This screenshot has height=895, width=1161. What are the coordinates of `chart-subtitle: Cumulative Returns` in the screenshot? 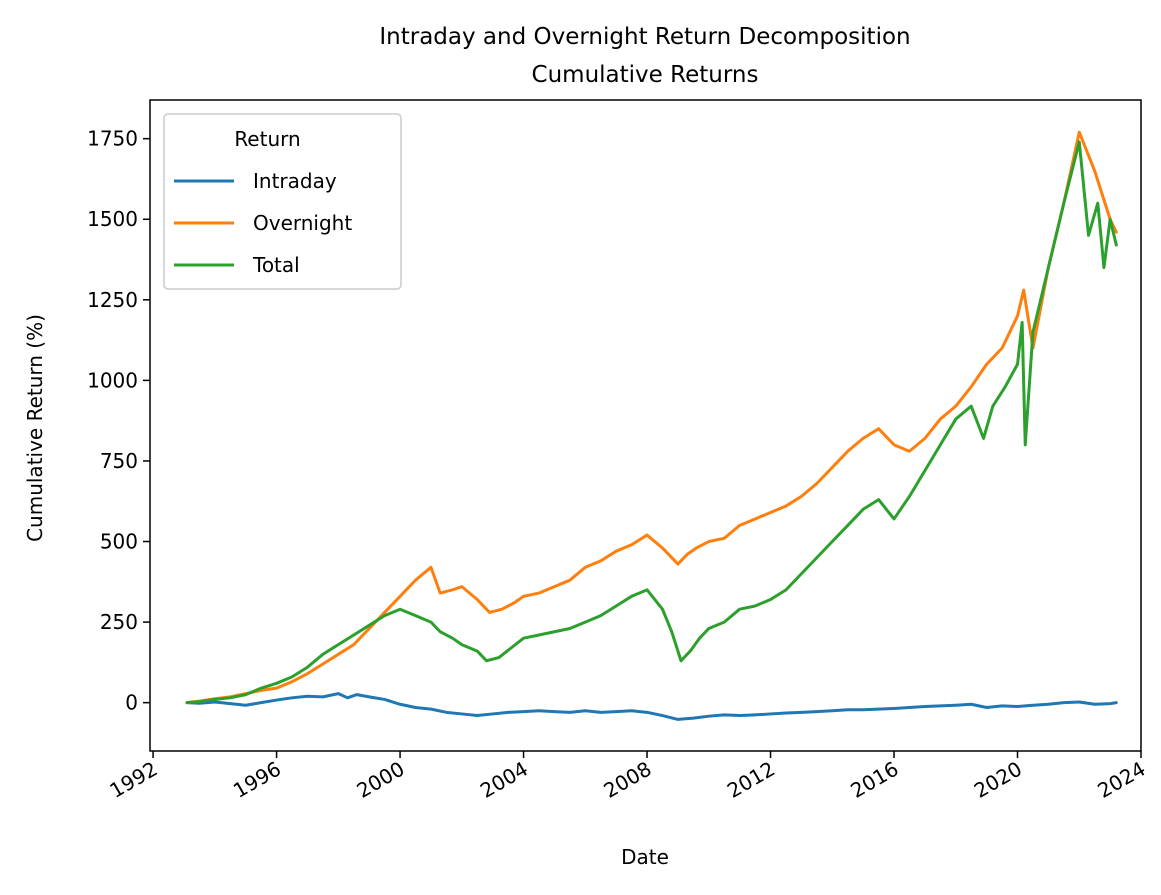 It's located at (645, 75).